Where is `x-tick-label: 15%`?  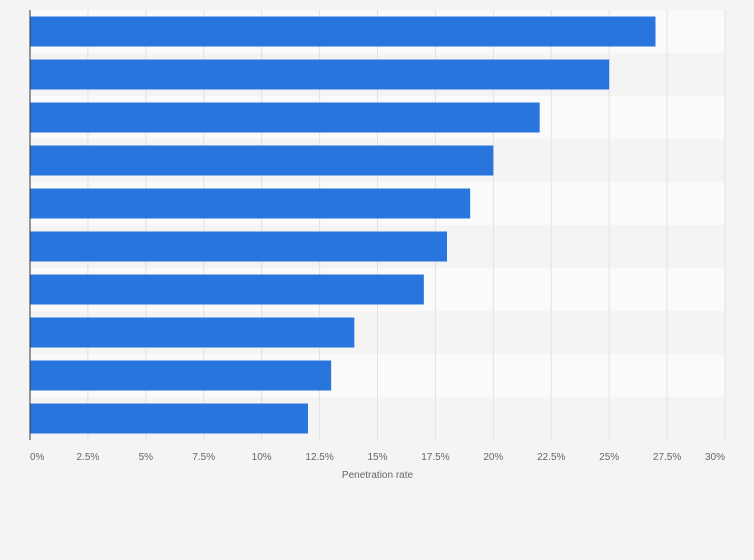 x-tick-label: 15% is located at coordinates (377, 457).